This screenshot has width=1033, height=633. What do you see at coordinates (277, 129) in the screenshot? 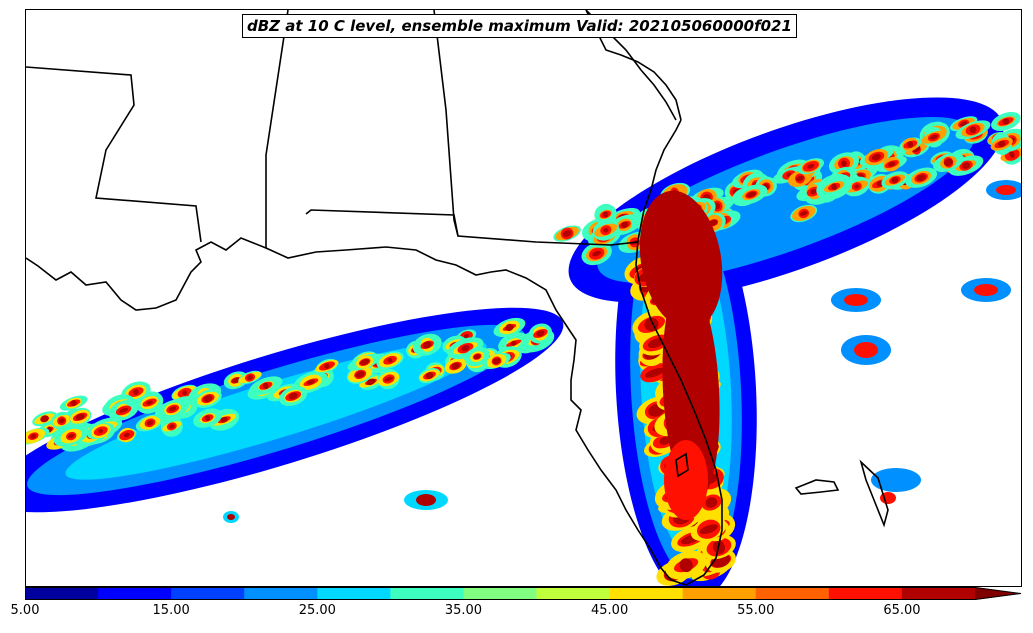
I see `border-al-ms` at bounding box center [277, 129].